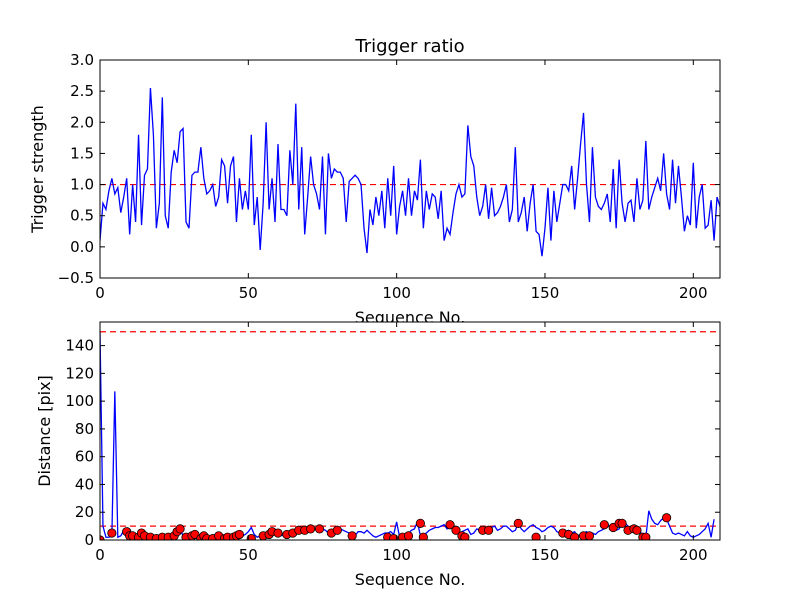 The height and width of the screenshot is (600, 800). Describe the element at coordinates (386, 526) in the screenshot. I see `chart-bottom-marker-layer` at that location.